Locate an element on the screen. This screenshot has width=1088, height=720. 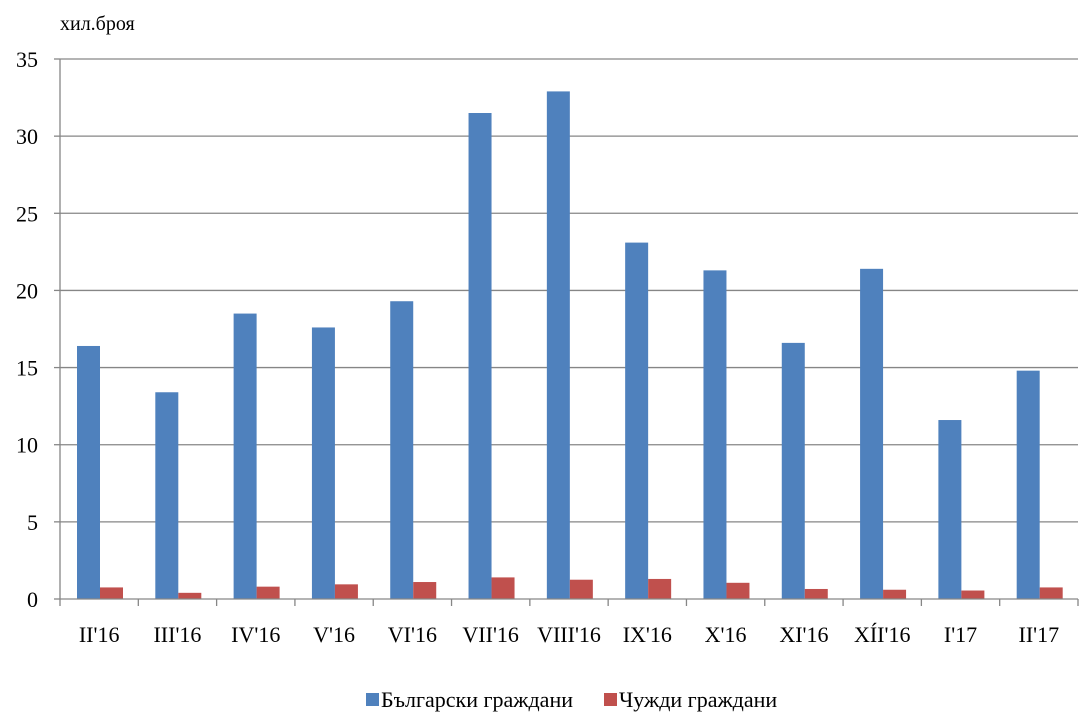
y-tick-label: 10 is located at coordinates (27, 445).